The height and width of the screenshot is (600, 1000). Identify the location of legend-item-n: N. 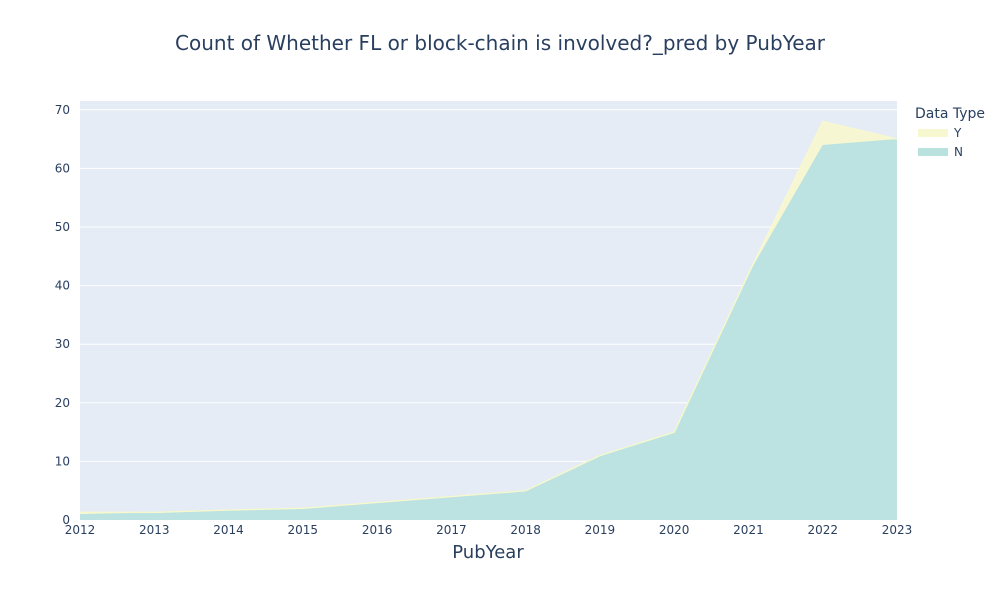
(940, 152).